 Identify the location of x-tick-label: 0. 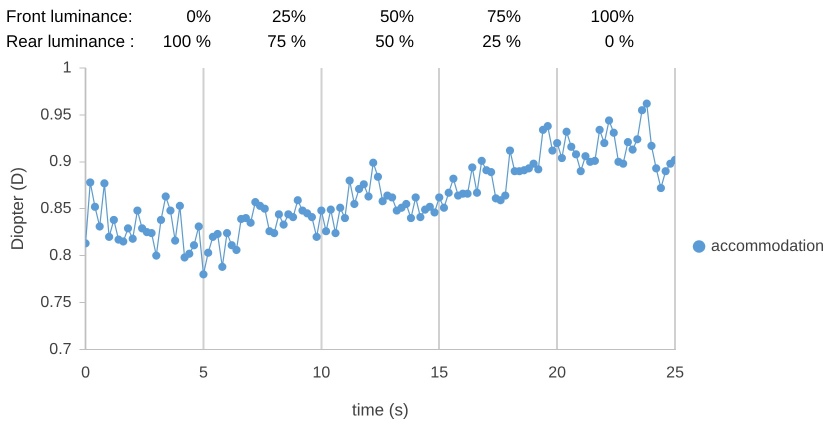
(85, 373).